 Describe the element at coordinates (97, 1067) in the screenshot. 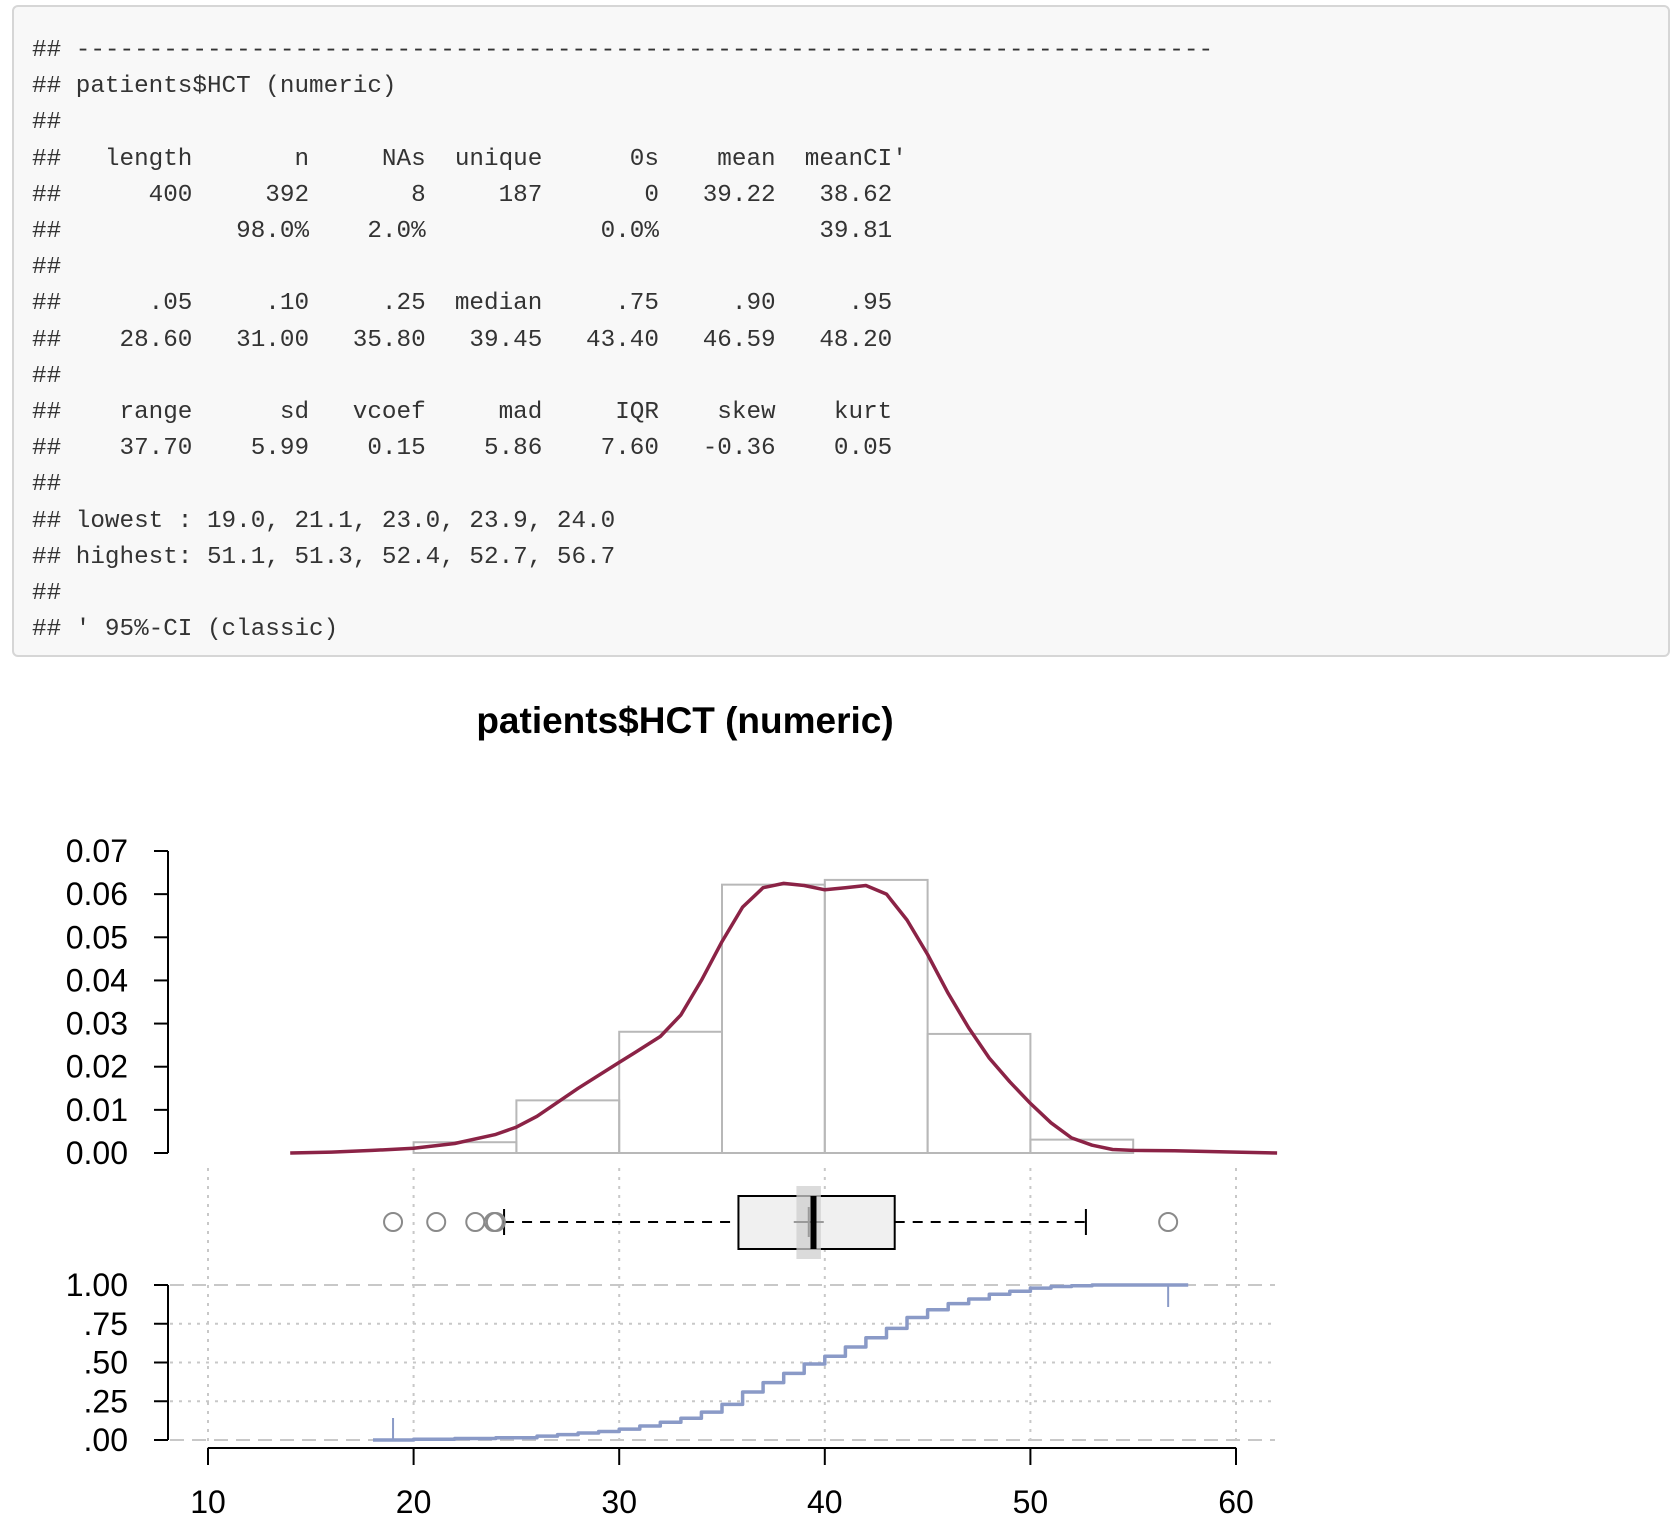

I see `density-tick-label: 0.02` at that location.